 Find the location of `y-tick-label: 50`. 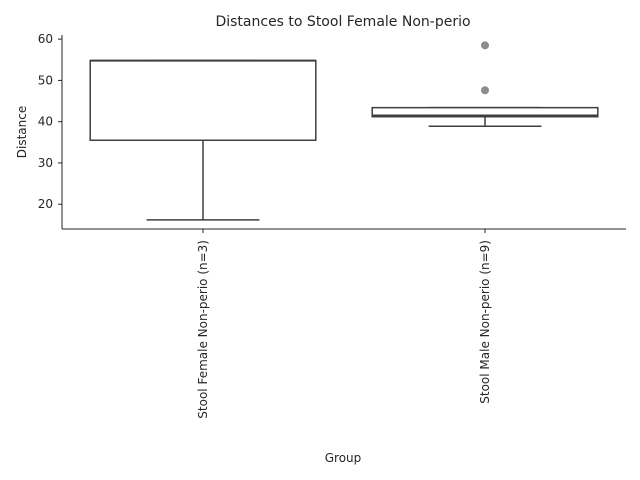

y-tick-label: 50 is located at coordinates (45, 80).